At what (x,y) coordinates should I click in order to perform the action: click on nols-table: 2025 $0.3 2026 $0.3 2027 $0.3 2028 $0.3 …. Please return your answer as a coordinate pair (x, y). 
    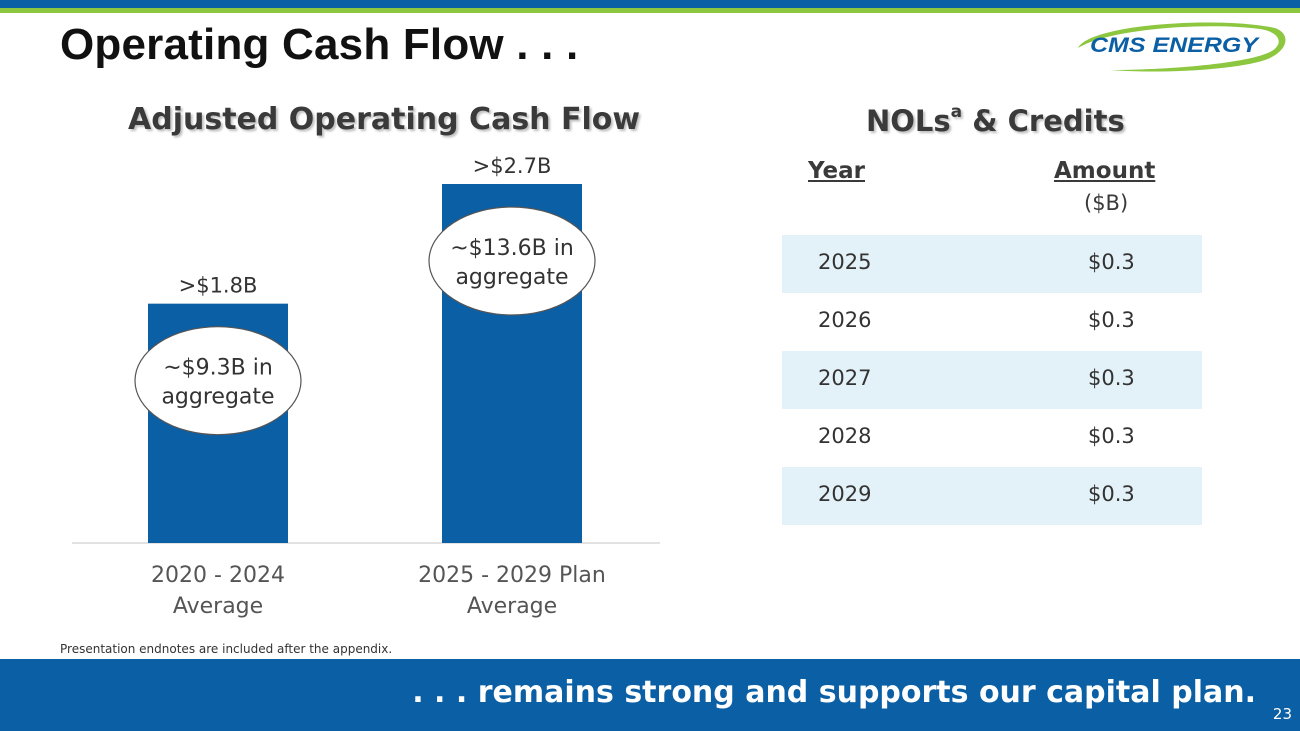
    Looking at the image, I should click on (992, 380).